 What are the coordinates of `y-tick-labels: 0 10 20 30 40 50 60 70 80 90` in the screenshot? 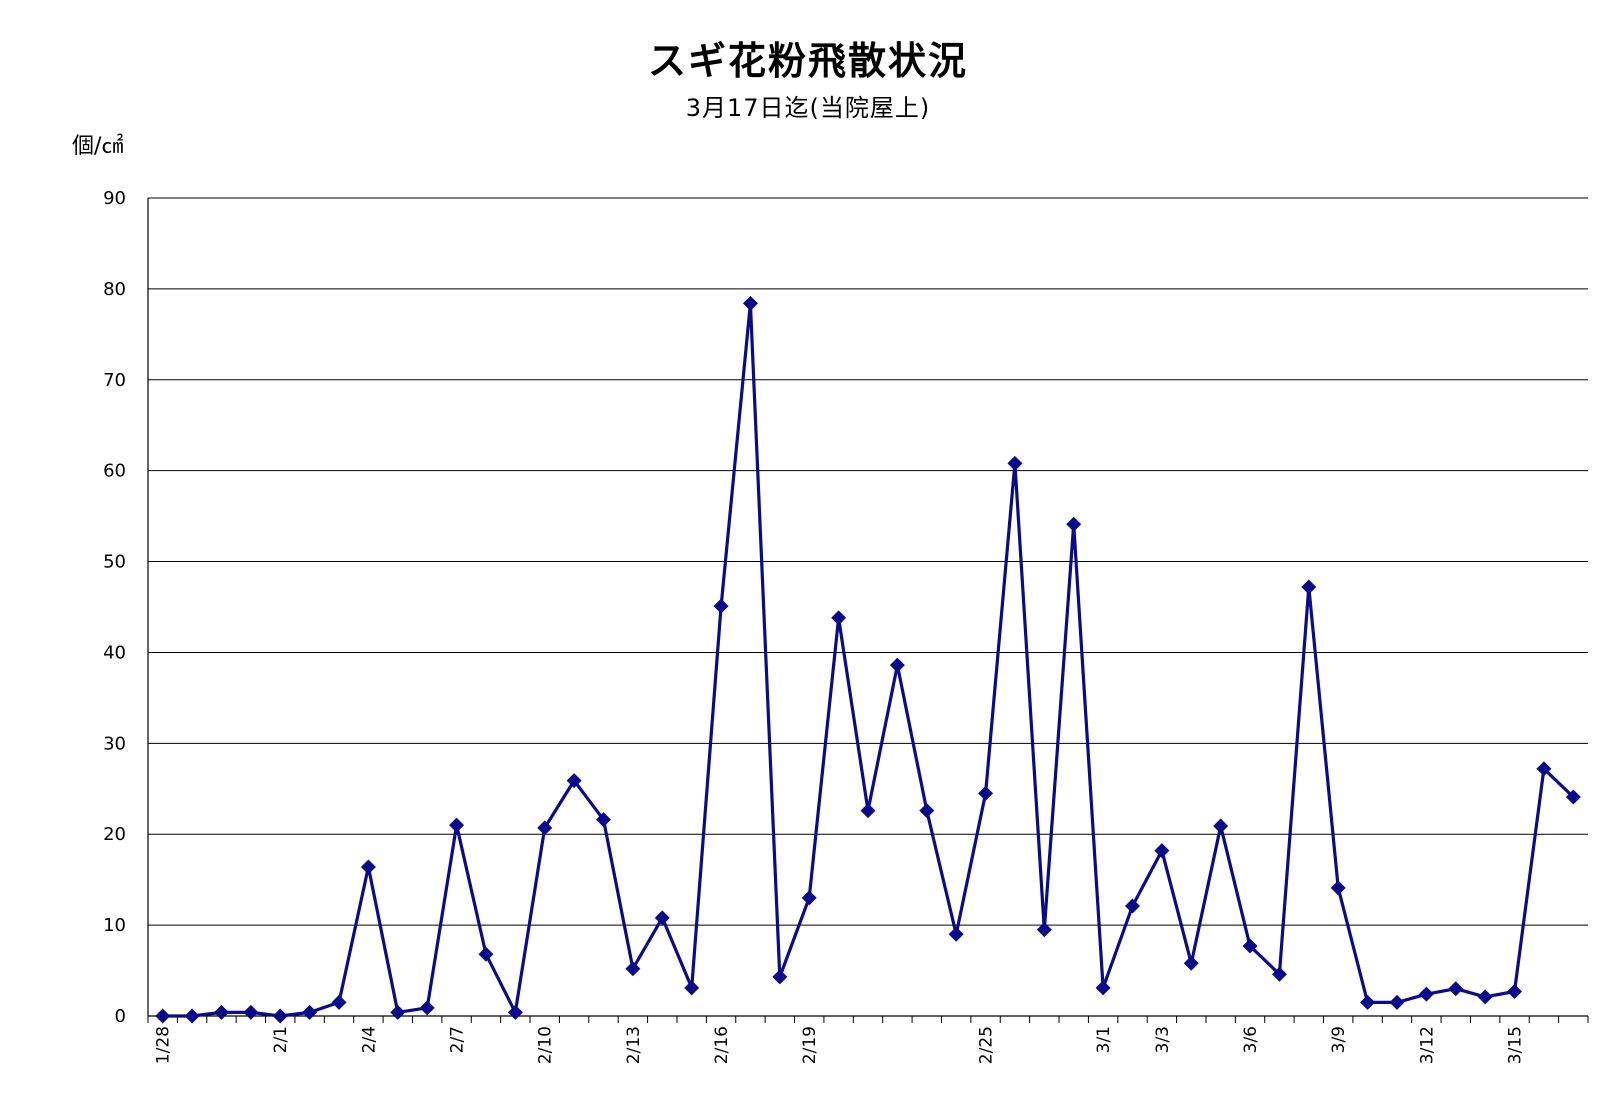 It's located at (114, 607).